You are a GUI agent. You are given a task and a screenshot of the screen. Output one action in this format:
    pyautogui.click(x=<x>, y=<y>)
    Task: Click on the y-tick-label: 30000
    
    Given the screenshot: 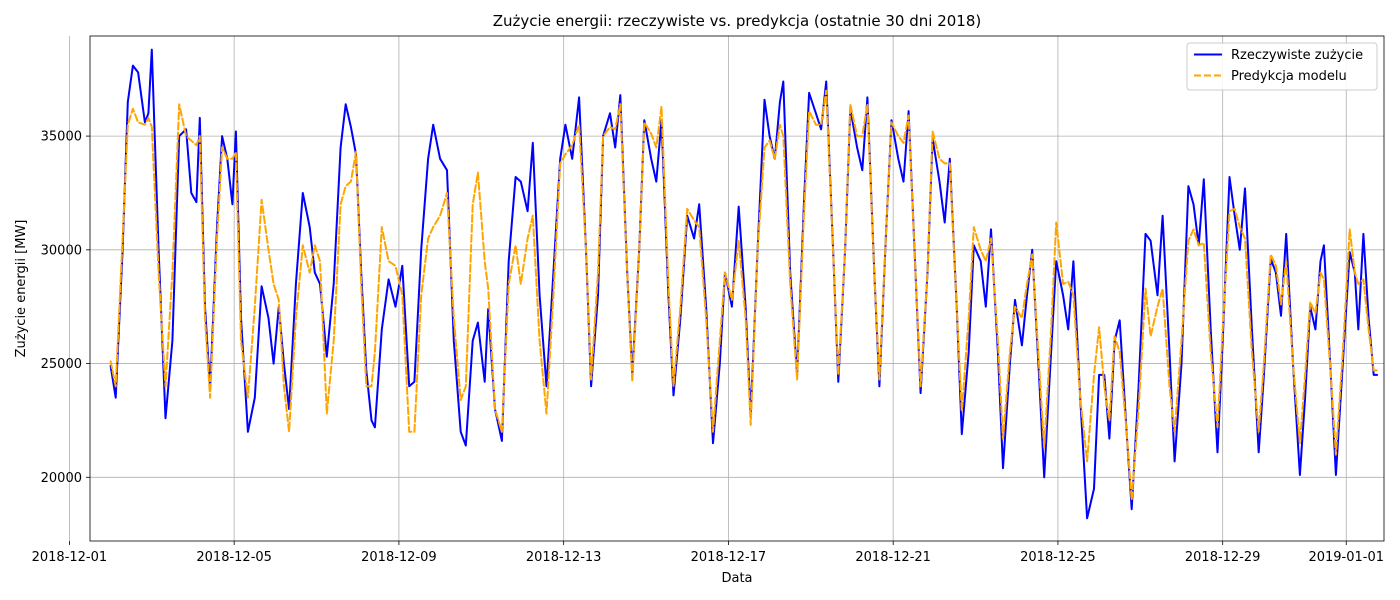 What is the action you would take?
    pyautogui.click(x=61, y=250)
    